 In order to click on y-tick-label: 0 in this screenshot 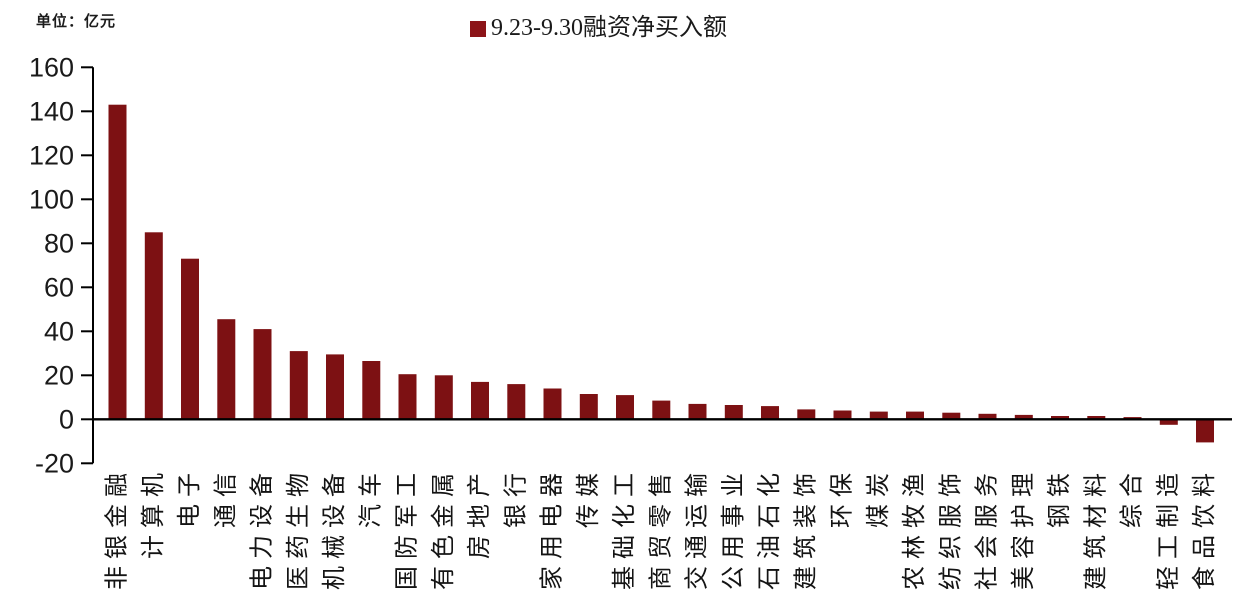, I will do `click(66, 419)`.